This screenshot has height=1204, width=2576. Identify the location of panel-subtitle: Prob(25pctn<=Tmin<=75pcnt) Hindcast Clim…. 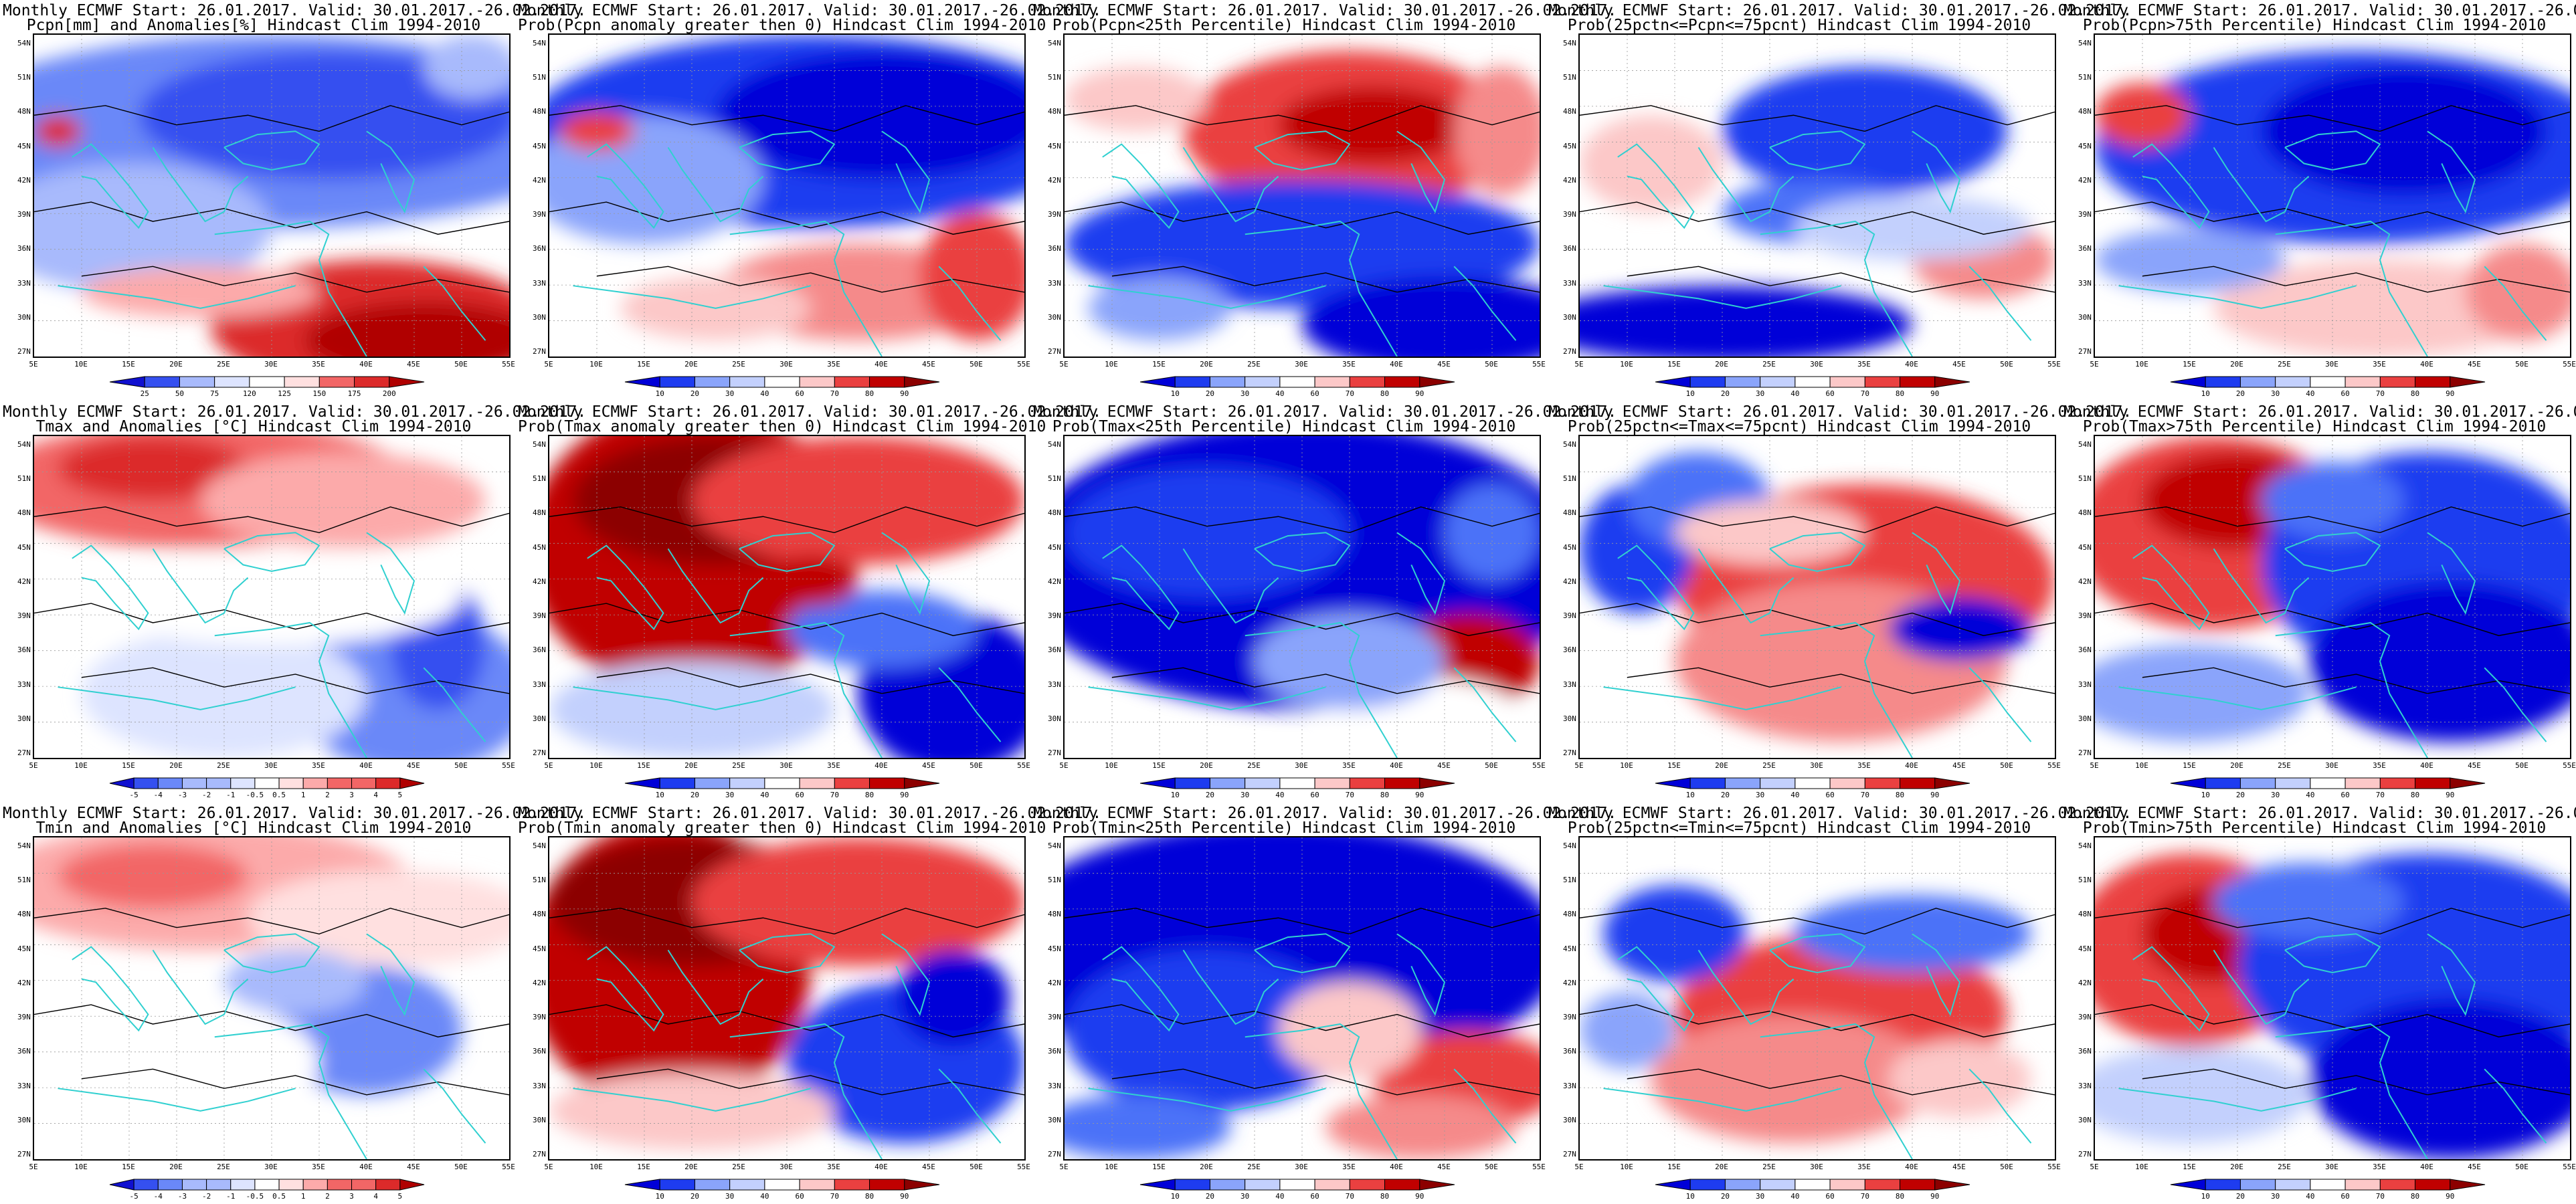
(1799, 828).